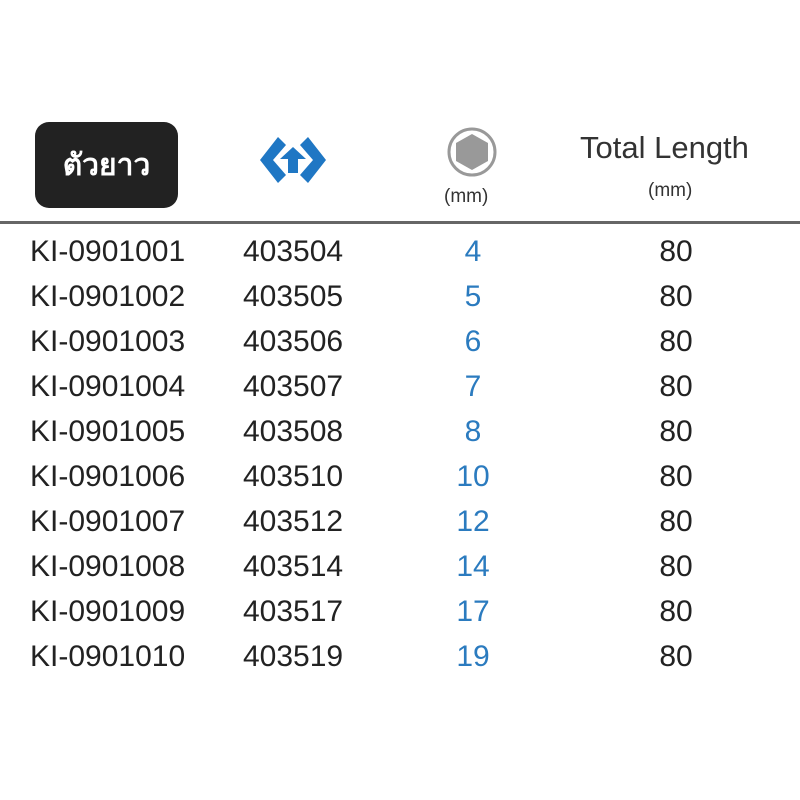 This screenshot has height=800, width=800. Describe the element at coordinates (670, 190) in the screenshot. I see `length-unit: (mm)` at that location.